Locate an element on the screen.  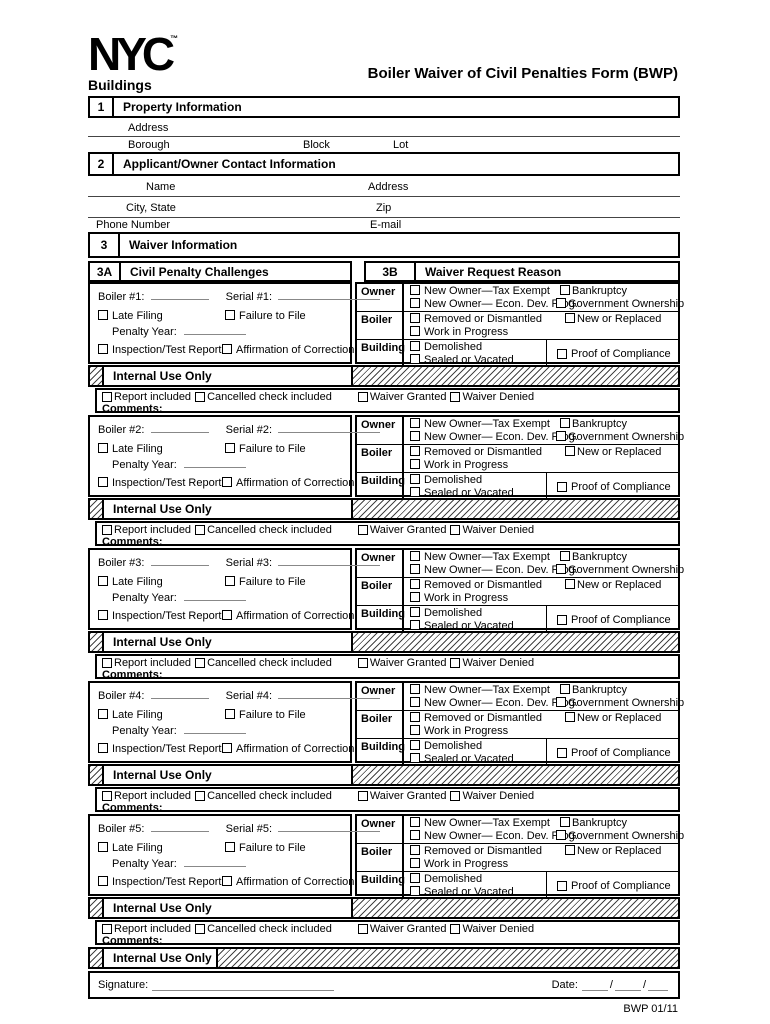
signature-line is located at coordinates (243, 985).